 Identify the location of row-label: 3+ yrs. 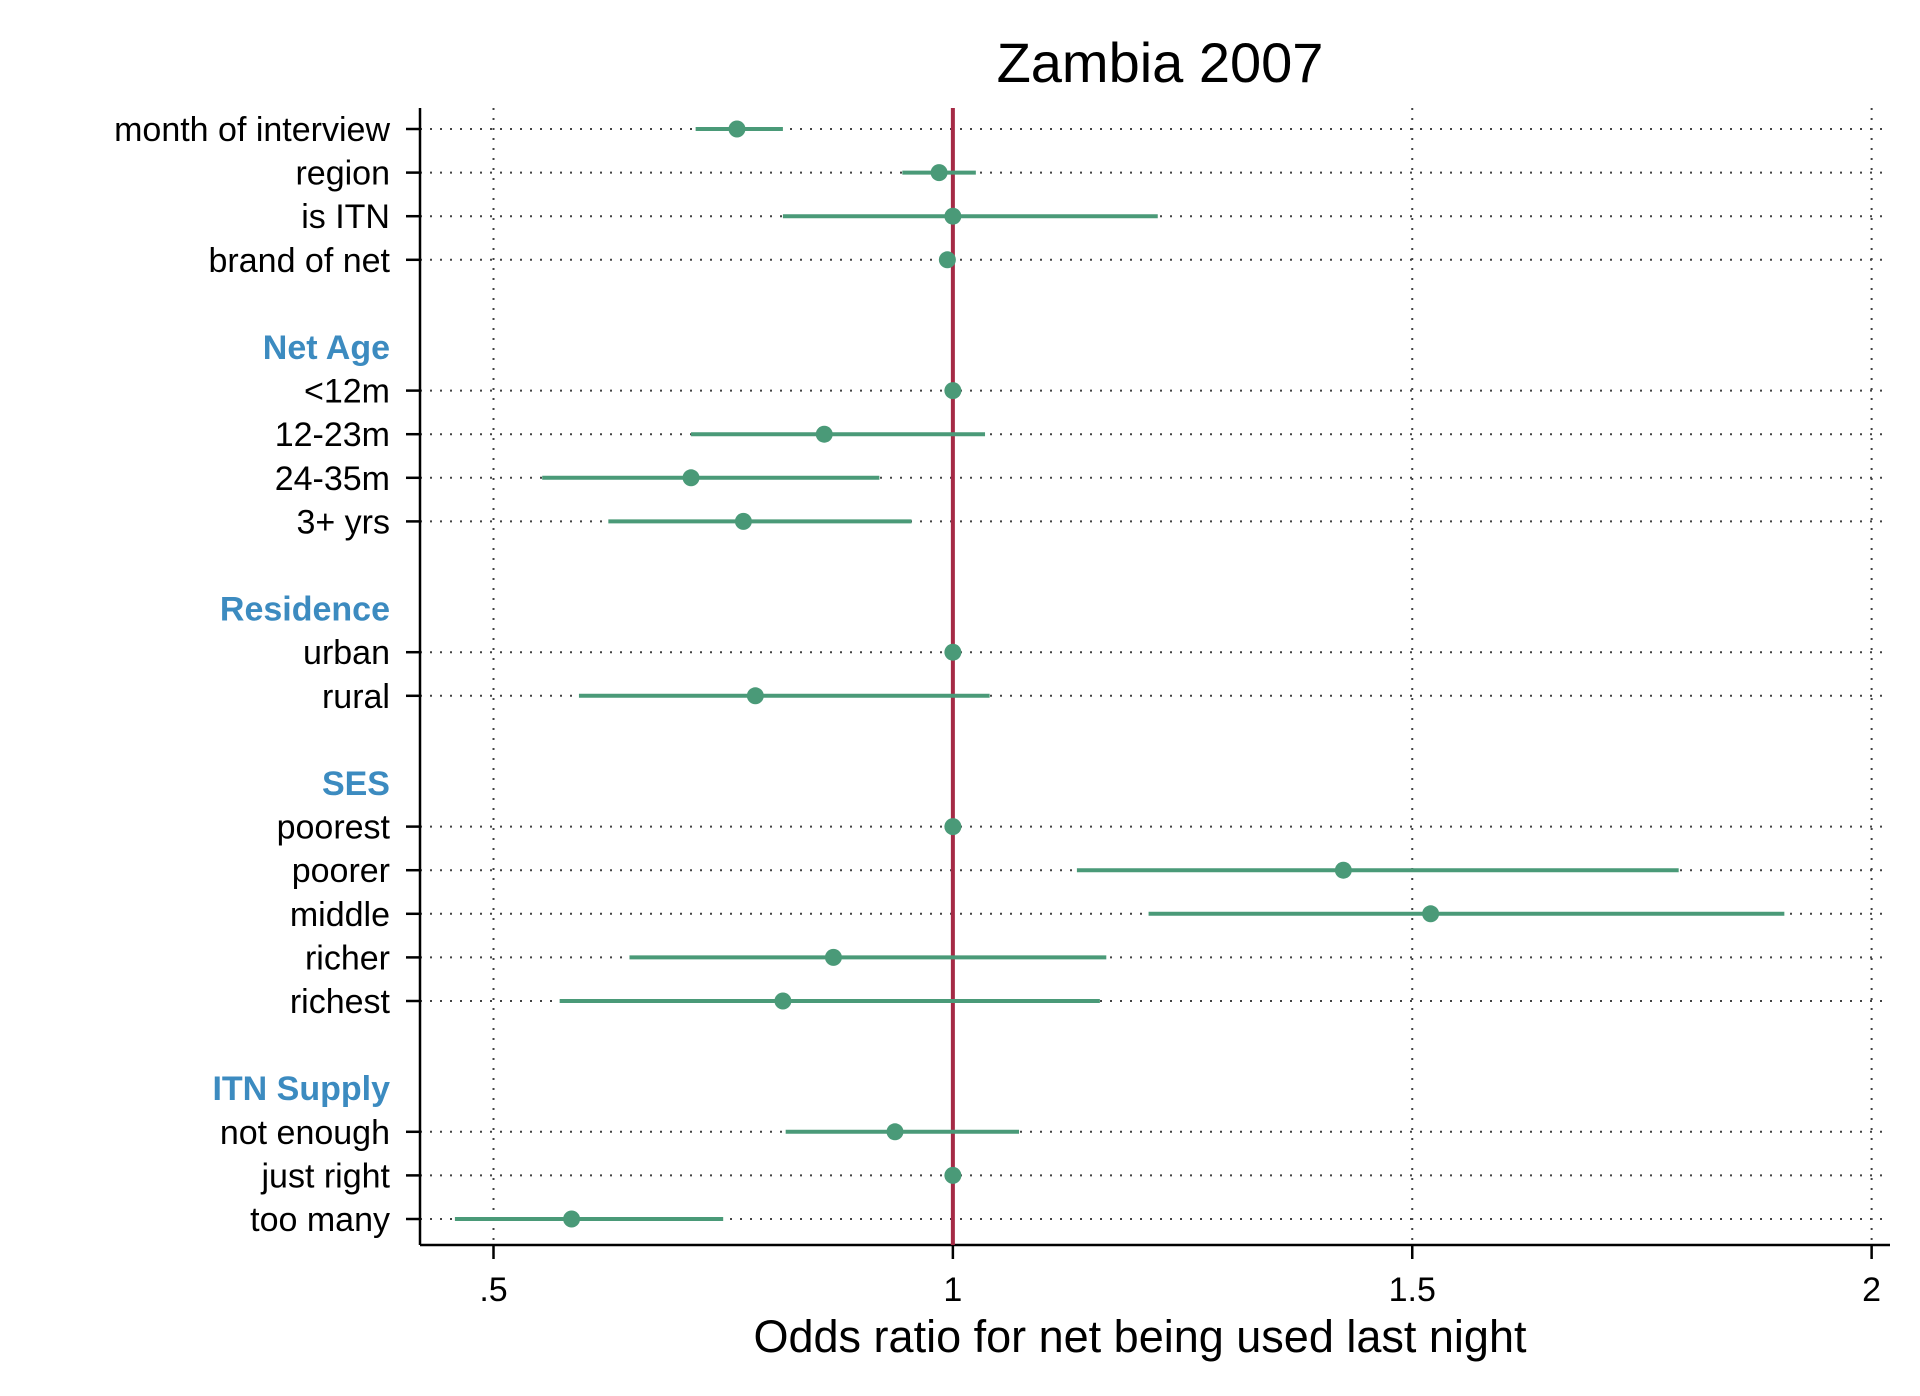
(343, 522).